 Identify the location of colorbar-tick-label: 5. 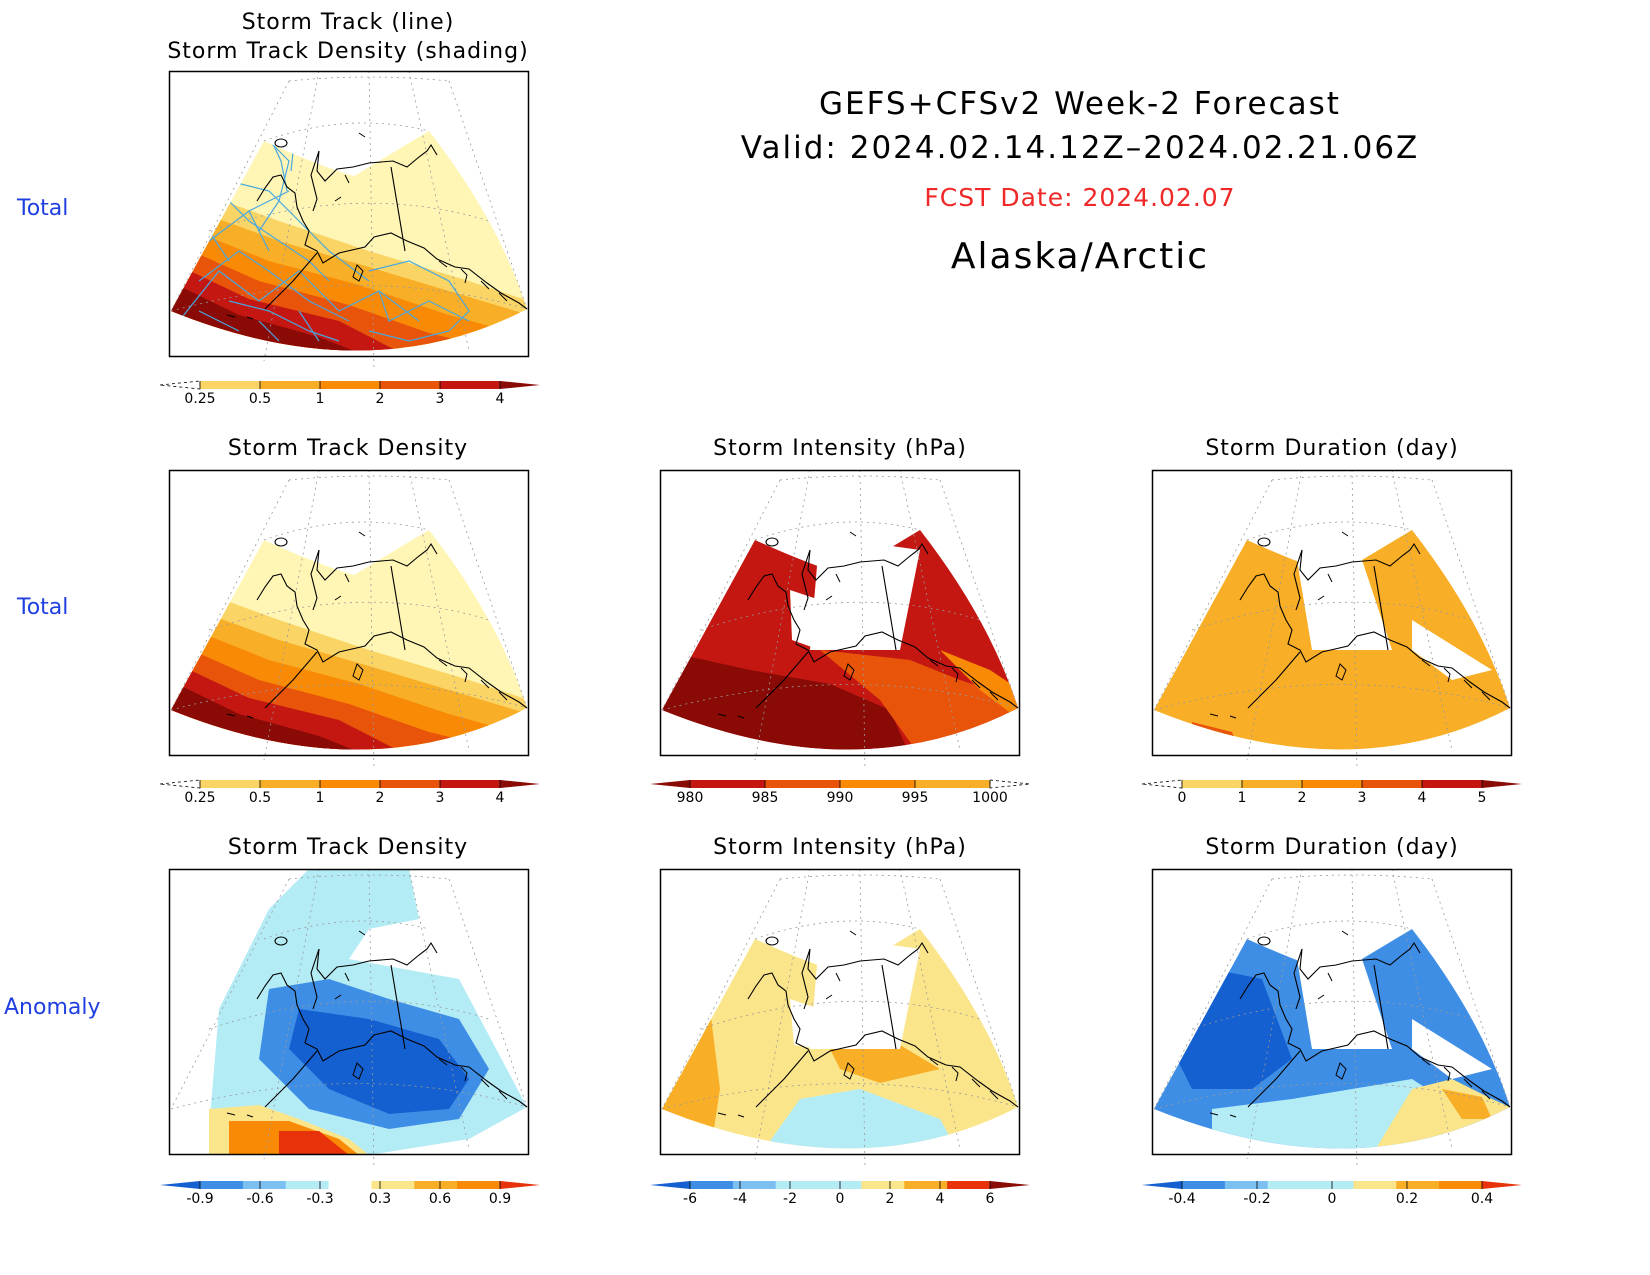
(1482, 798).